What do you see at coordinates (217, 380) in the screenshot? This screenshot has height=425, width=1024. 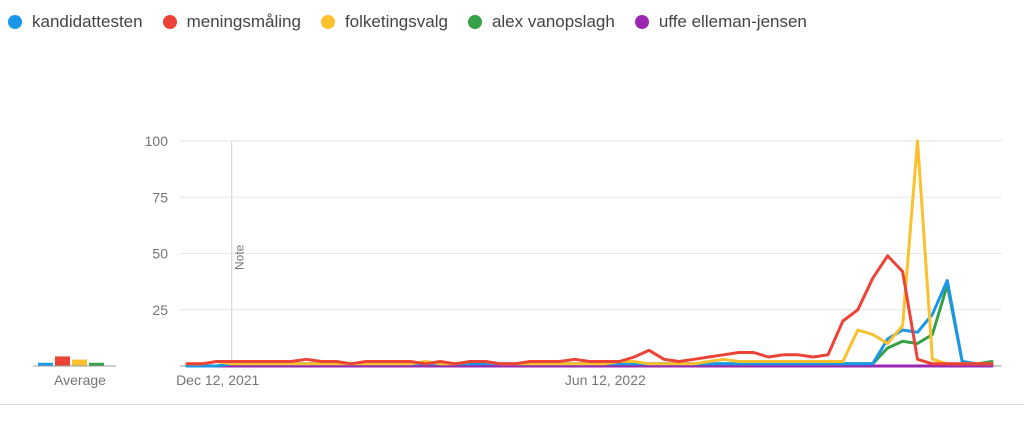 I see `x-tick-label: Dec 12, 2021` at bounding box center [217, 380].